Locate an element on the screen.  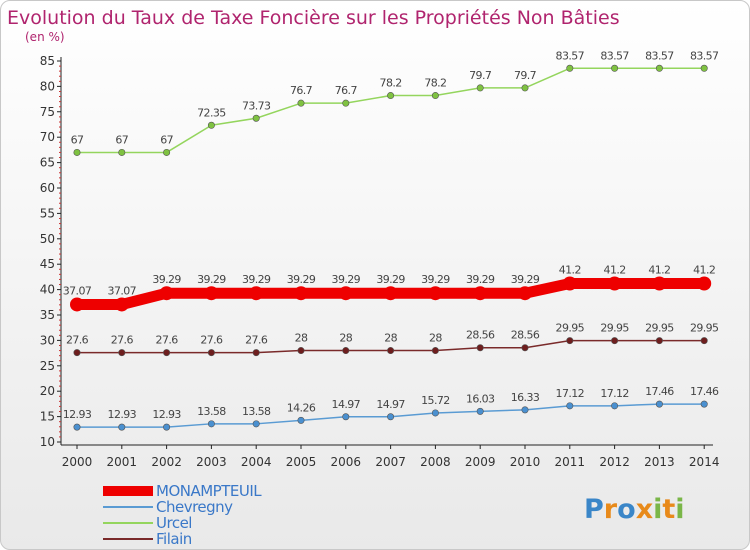
series-urcel is located at coordinates (390, 110).